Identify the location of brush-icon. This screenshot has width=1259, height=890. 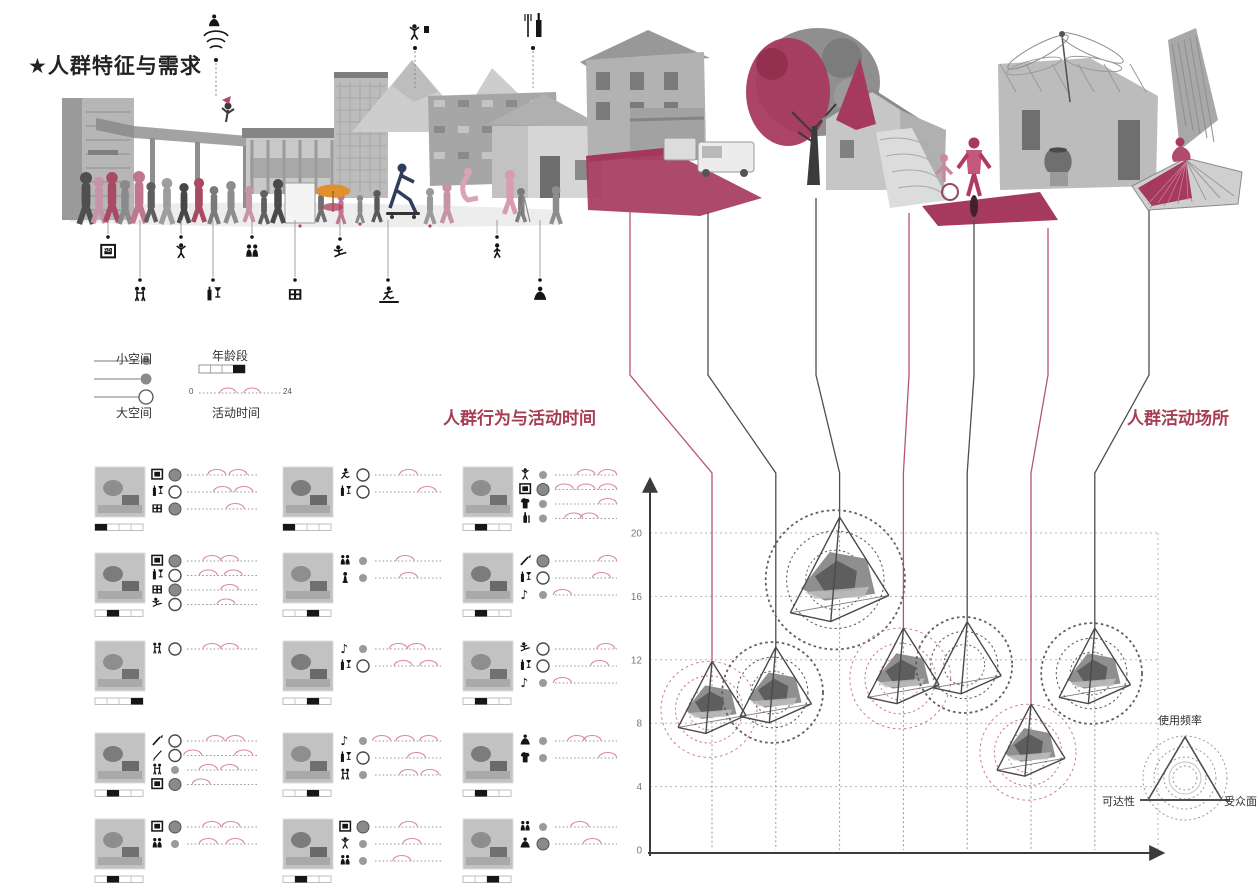
(525, 560).